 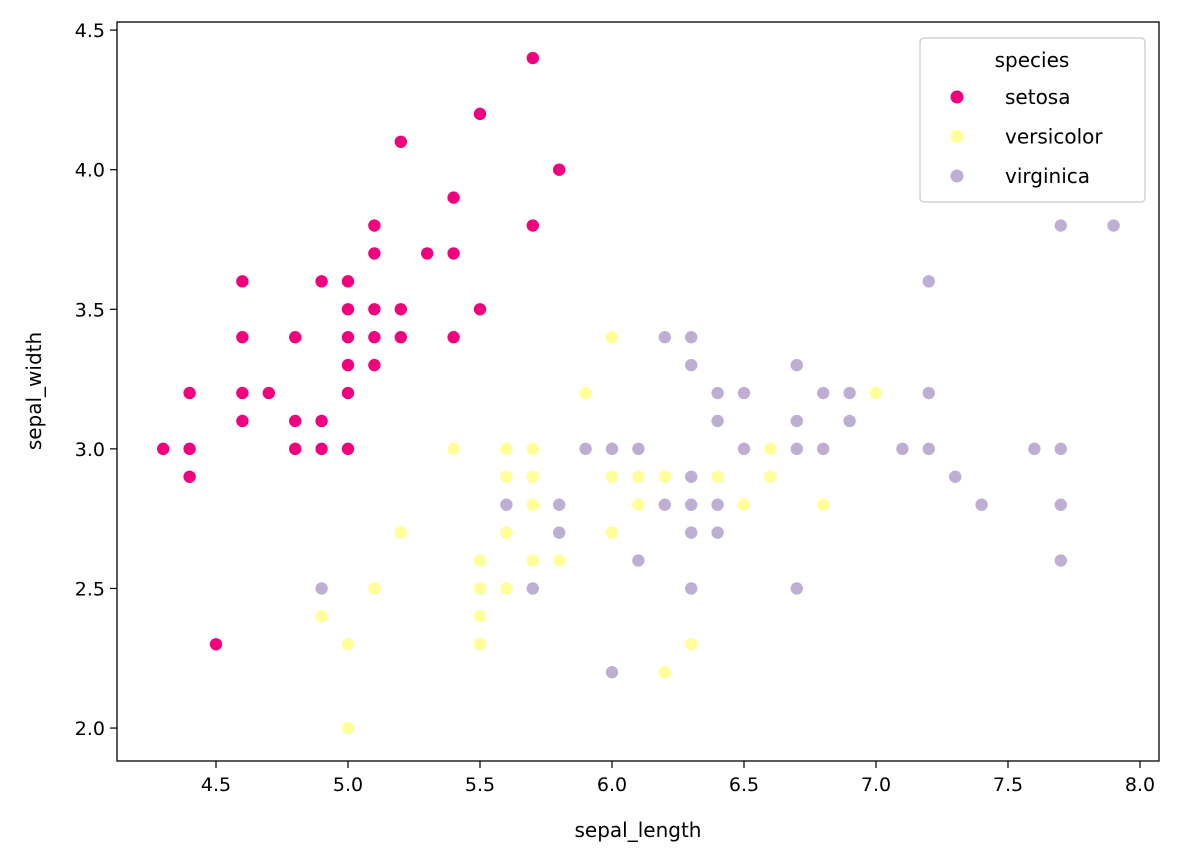 I want to click on legend-label-versicolor: versicolor, so click(x=1054, y=137).